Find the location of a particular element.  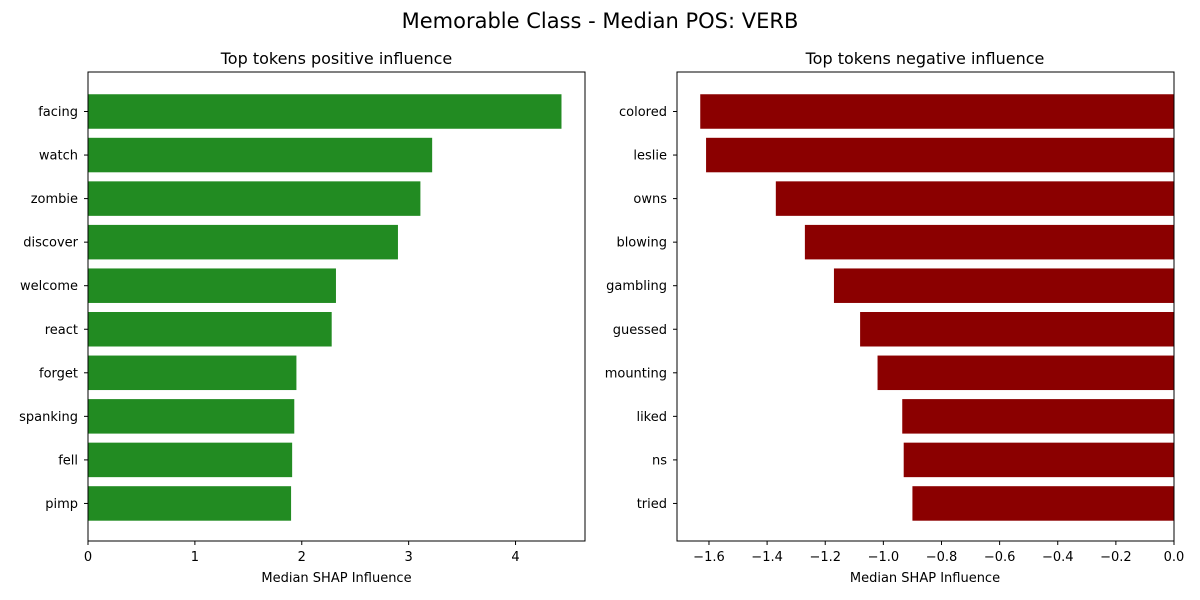

negative-y-tick-label: guessed is located at coordinates (640, 330).